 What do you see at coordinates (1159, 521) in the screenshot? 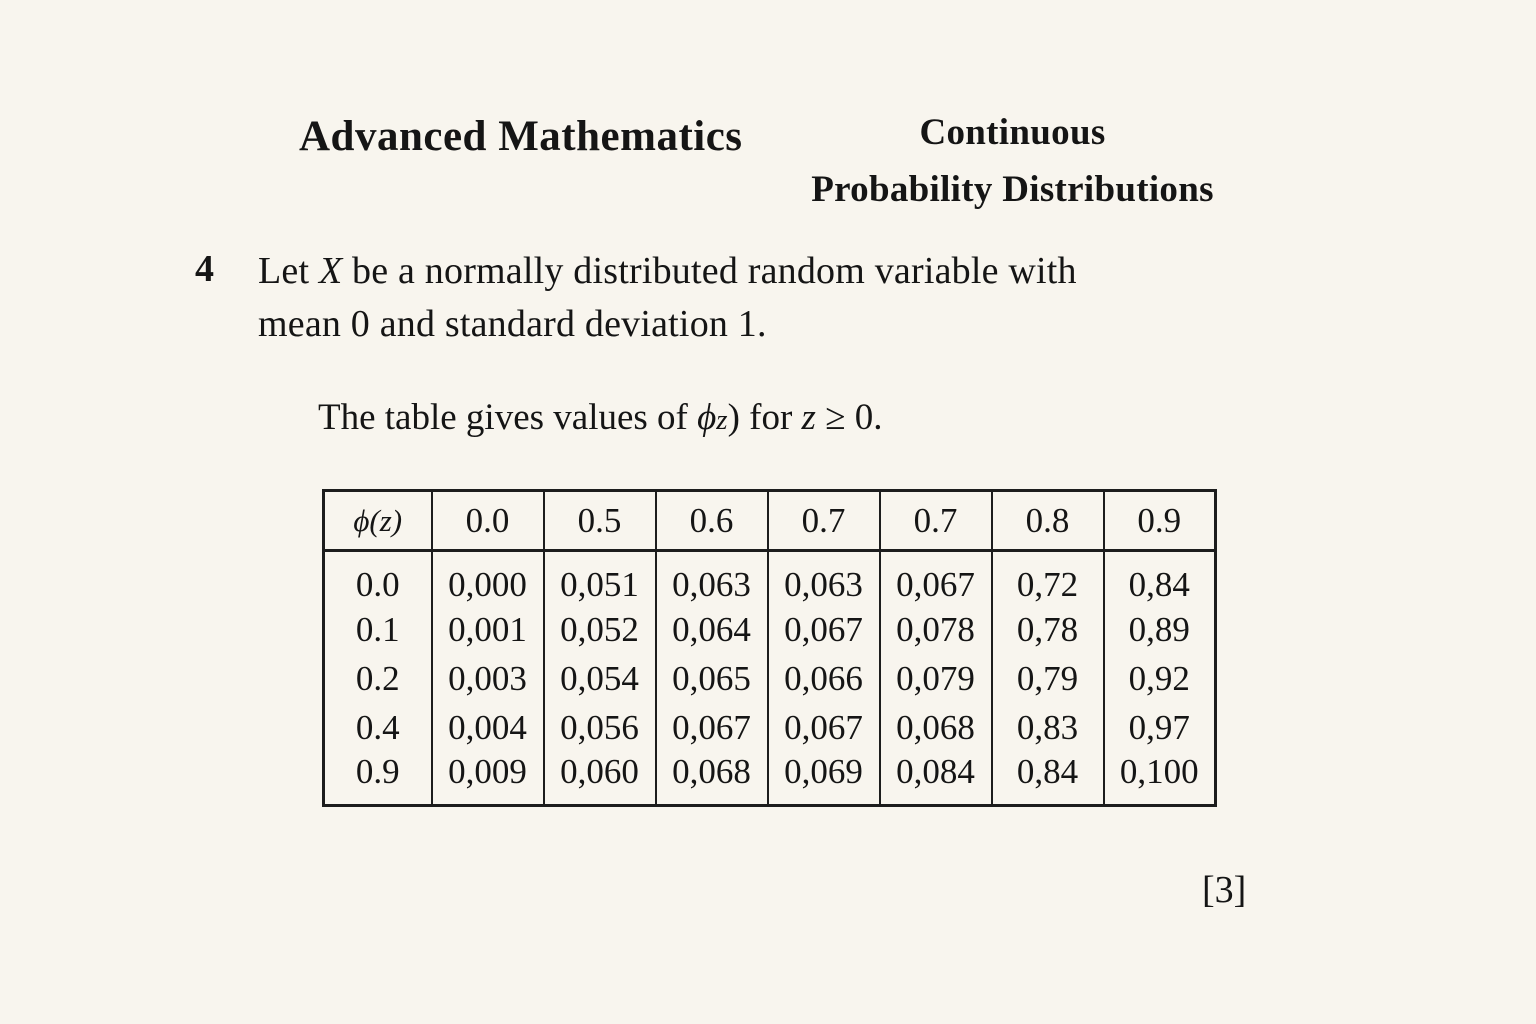
I see `table-header-cell: 0.9` at bounding box center [1159, 521].